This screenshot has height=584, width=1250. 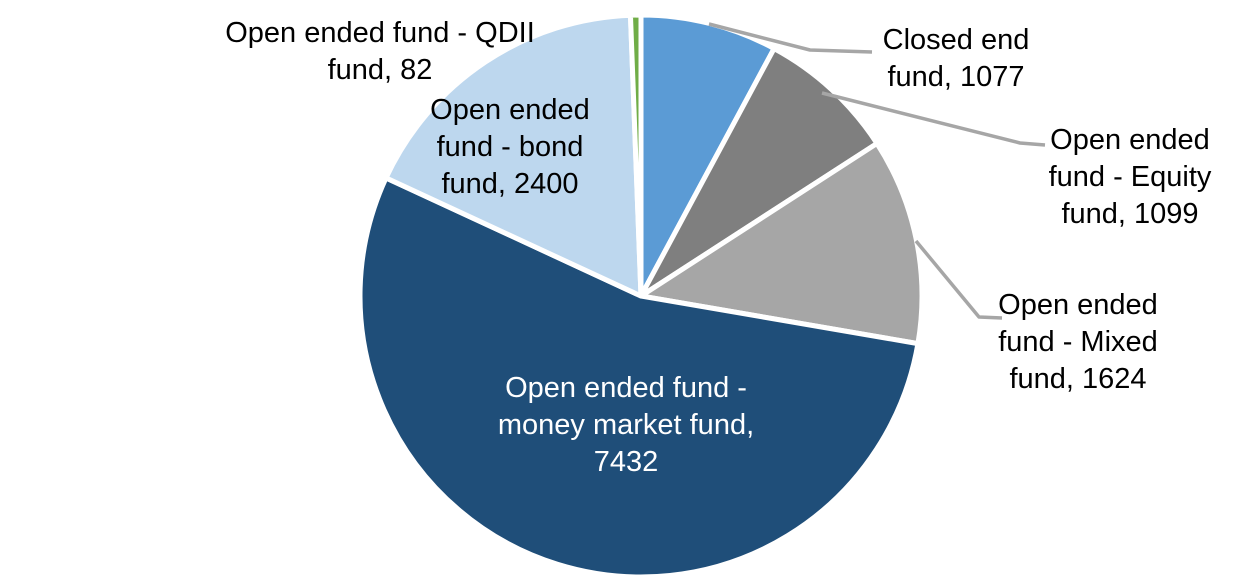 What do you see at coordinates (1130, 177) in the screenshot?
I see `data-label-equity-fund: Open ended fund - Equity fund, 1099` at bounding box center [1130, 177].